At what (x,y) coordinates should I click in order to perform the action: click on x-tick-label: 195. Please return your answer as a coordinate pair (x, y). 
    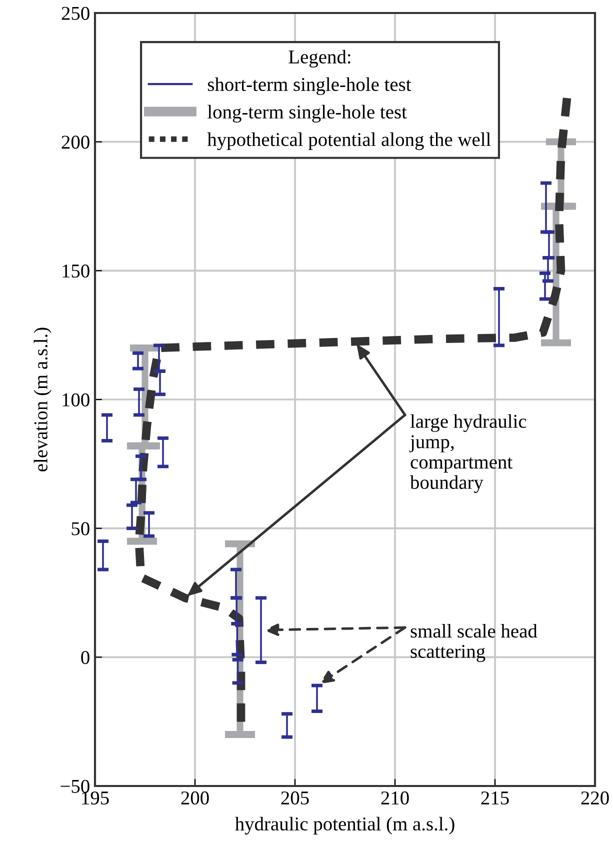
    Looking at the image, I should click on (95, 798).